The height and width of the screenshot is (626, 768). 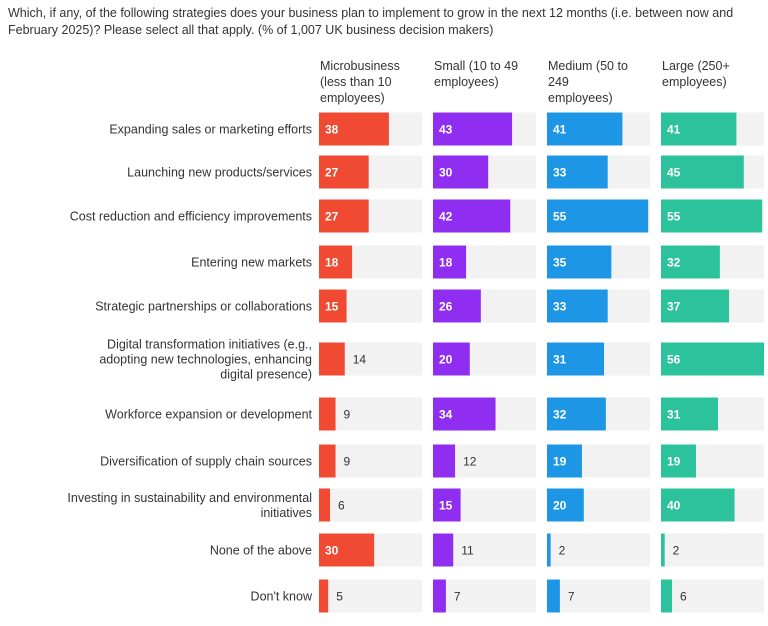 I want to click on category-label: digital presence), so click(x=266, y=375).